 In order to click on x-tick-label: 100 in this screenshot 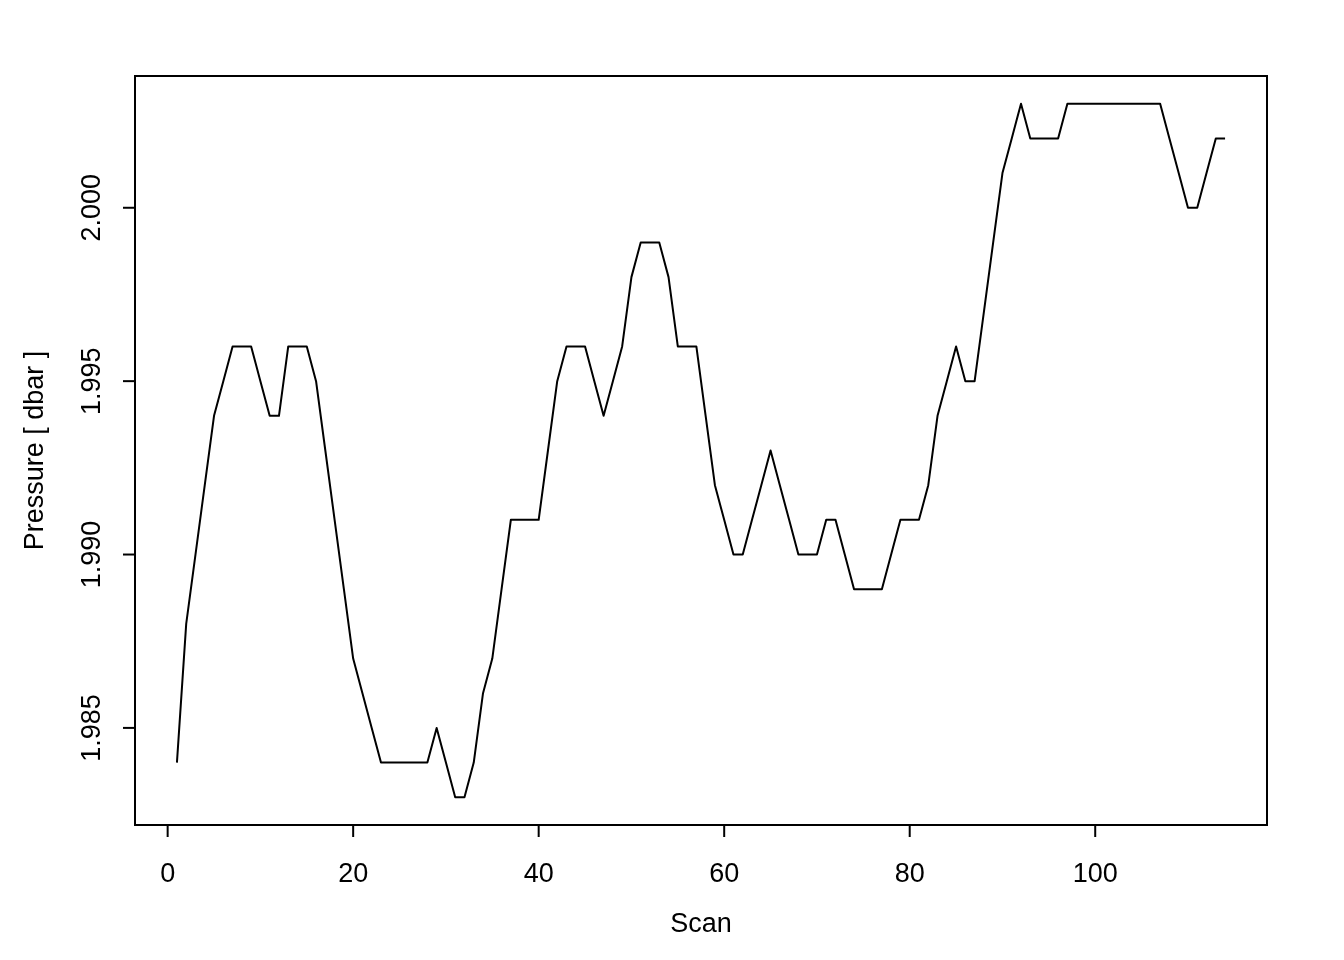, I will do `click(1095, 873)`.